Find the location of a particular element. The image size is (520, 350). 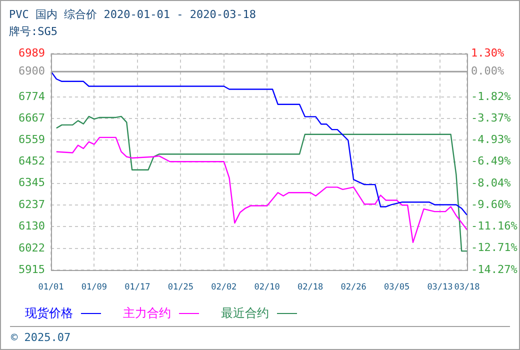

x-tick-label: 01/09 is located at coordinates (94, 287).